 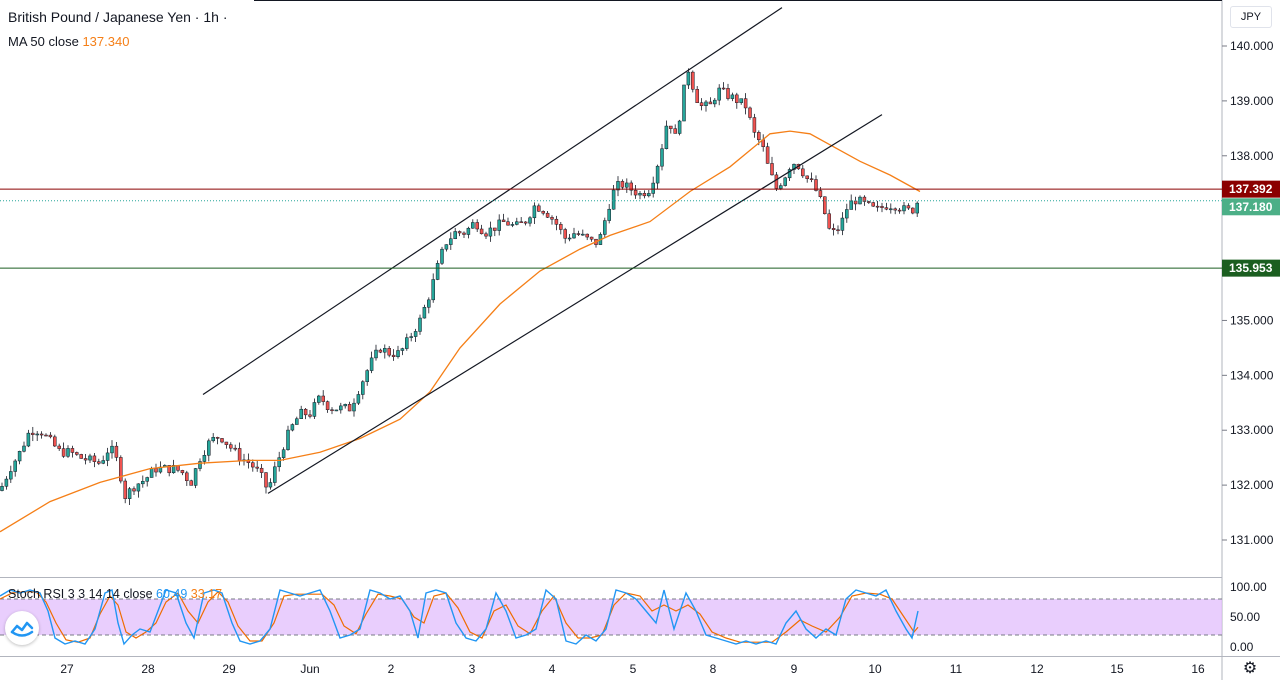 I want to click on osc-tick-label: 50.00, so click(x=1245, y=617).